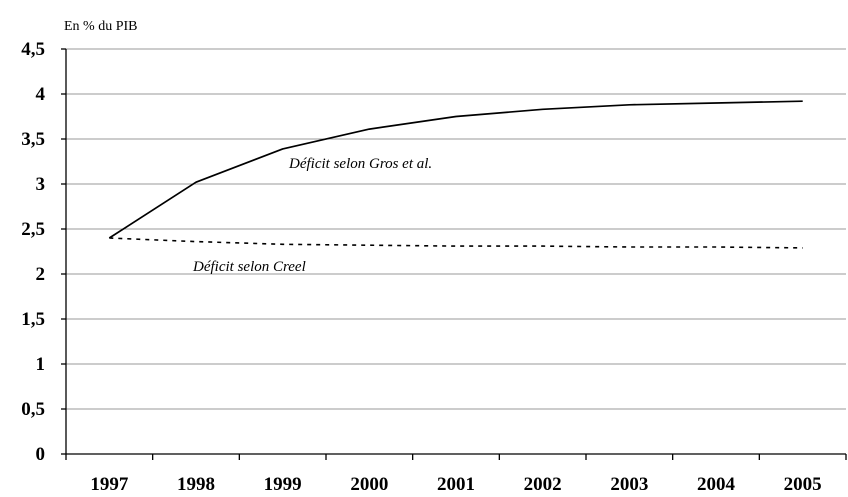 Image resolution: width=848 pixels, height=497 pixels. Describe the element at coordinates (41, 94) in the screenshot. I see `y-tick-label: 4` at that location.